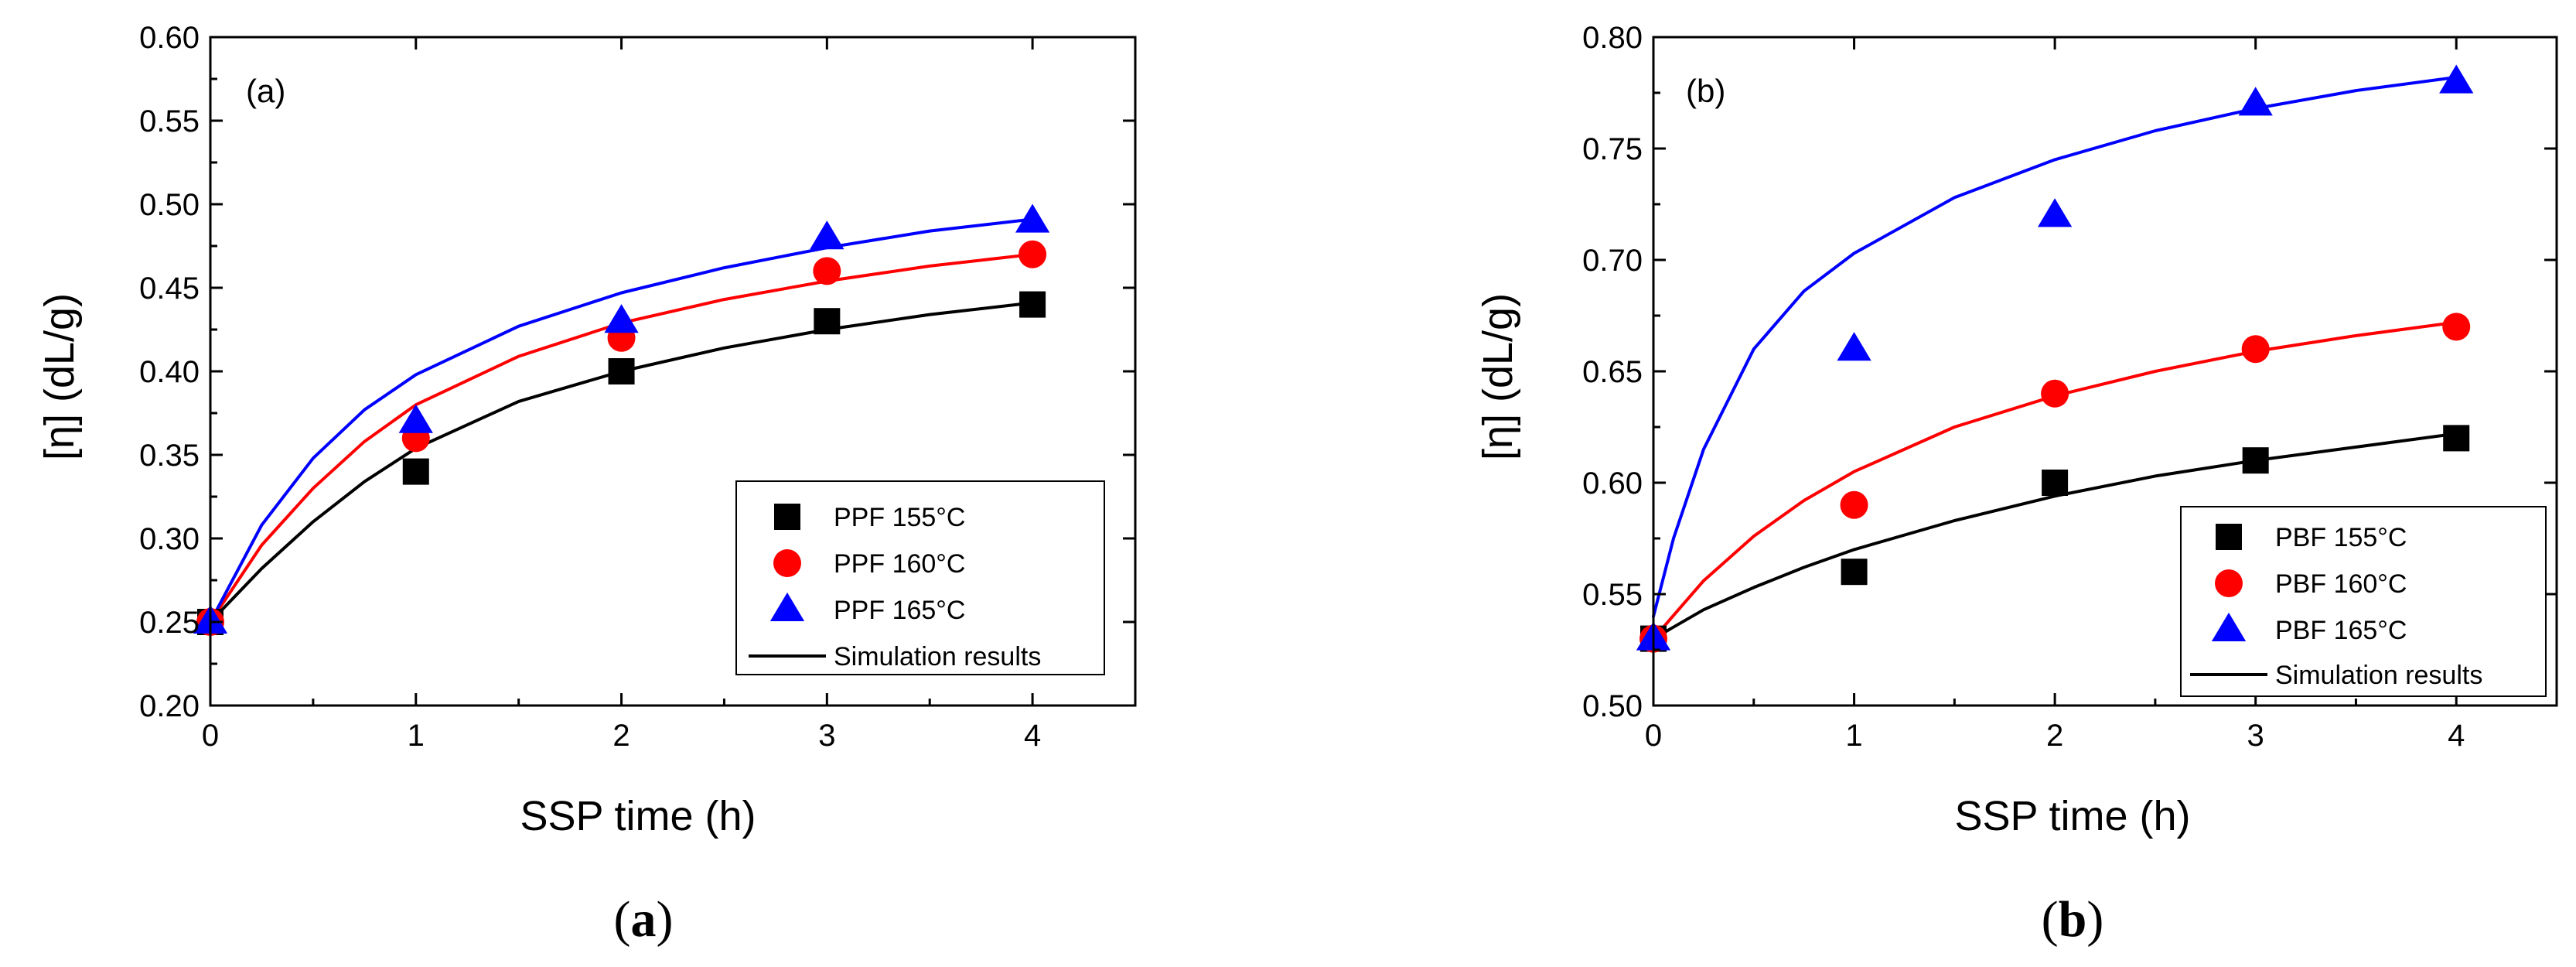 This screenshot has height=967, width=2576. Describe the element at coordinates (2341, 537) in the screenshot. I see `legend-label-b-0: PBF 155°C` at that location.